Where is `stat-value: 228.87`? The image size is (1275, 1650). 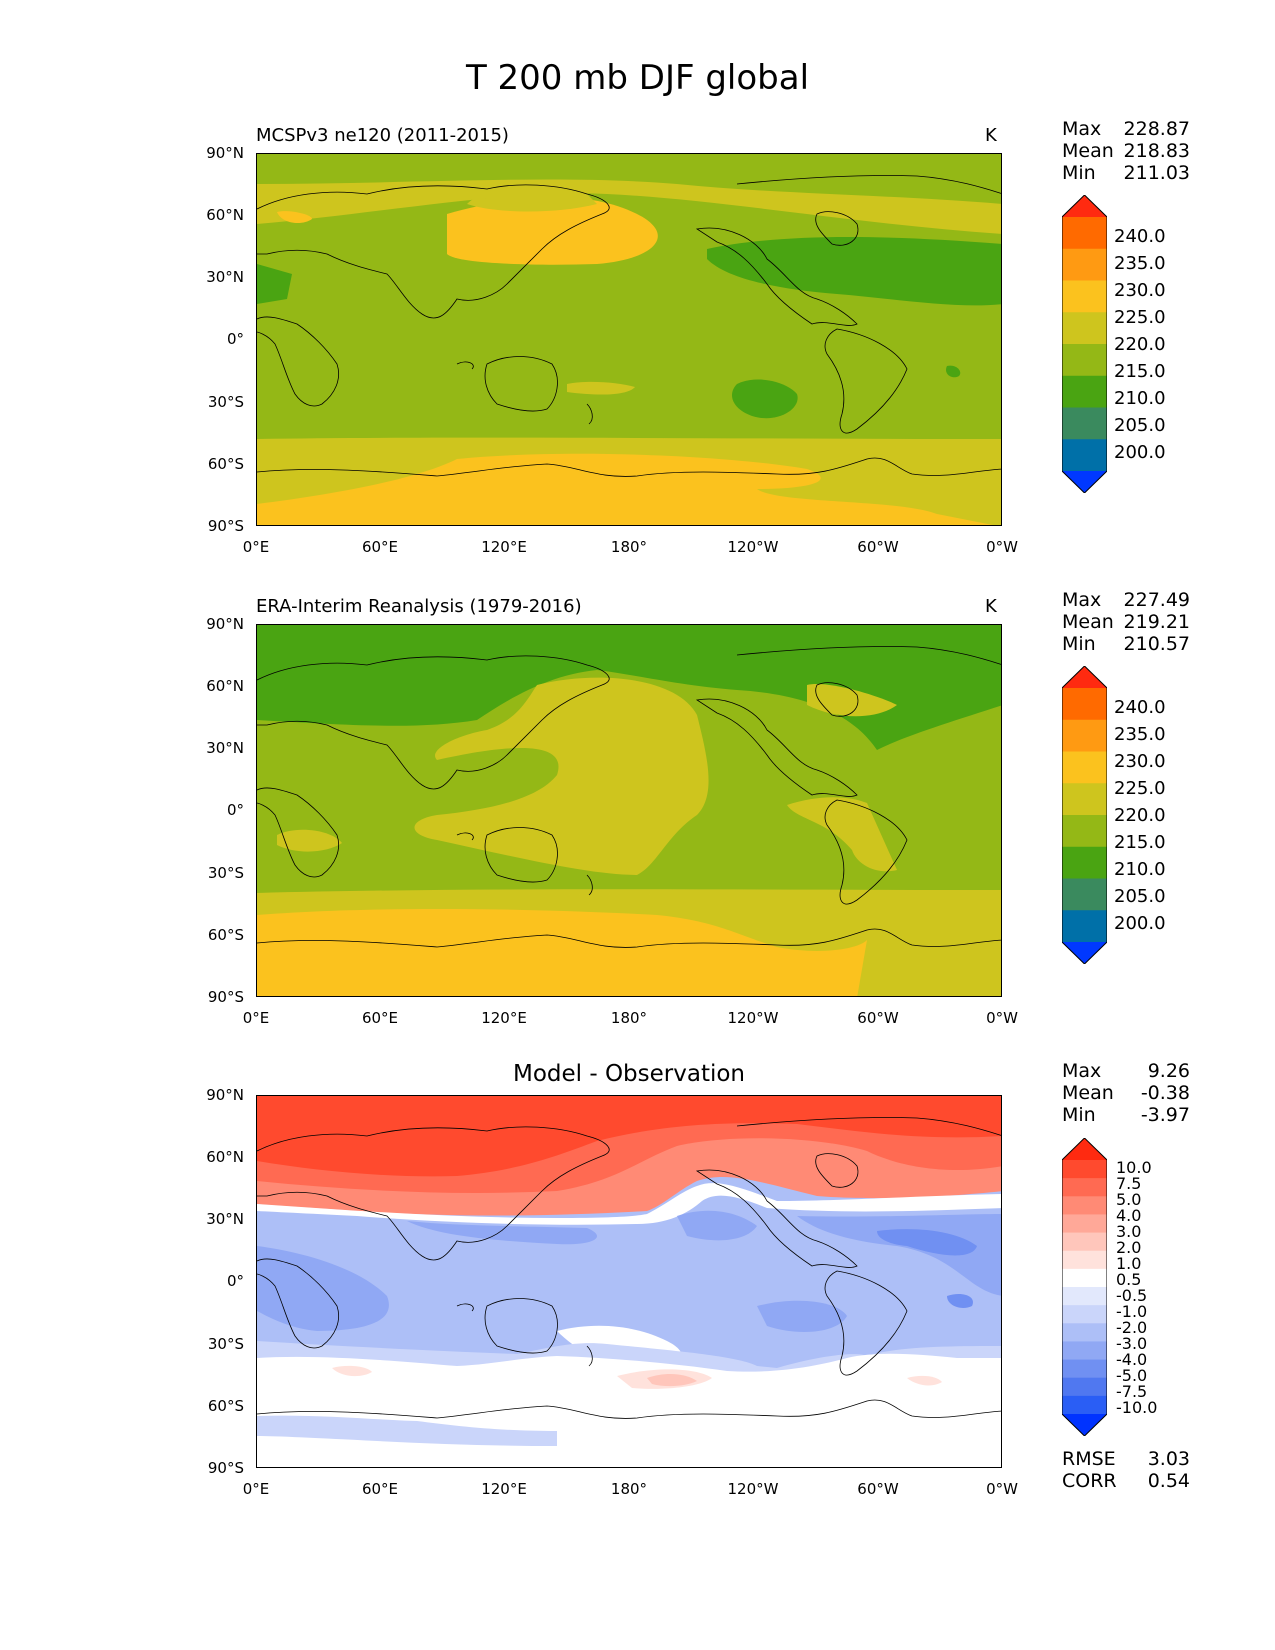 stat-value: 228.87 is located at coordinates (1156, 129).